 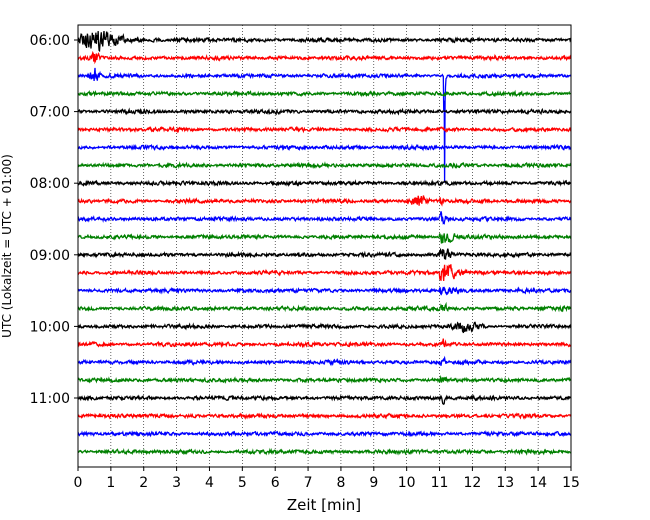 I want to click on x-tick-label-6: 6, so click(x=275, y=483).